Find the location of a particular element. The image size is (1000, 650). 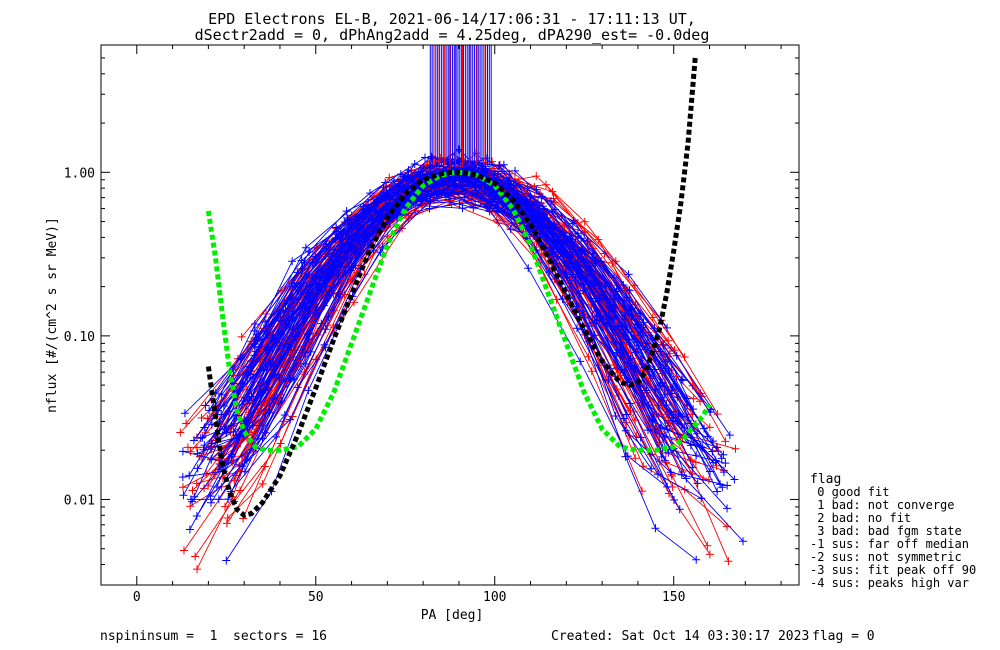

legend-title: flag is located at coordinates (825, 479).